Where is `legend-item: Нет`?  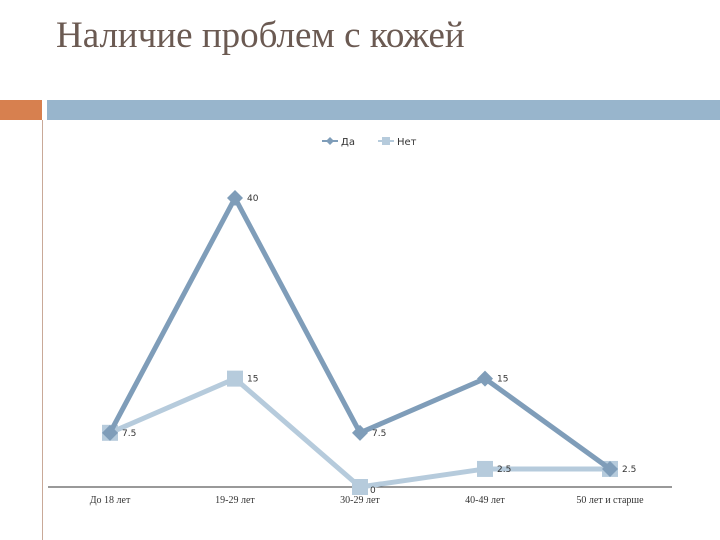 legend-item: Нет is located at coordinates (397, 142).